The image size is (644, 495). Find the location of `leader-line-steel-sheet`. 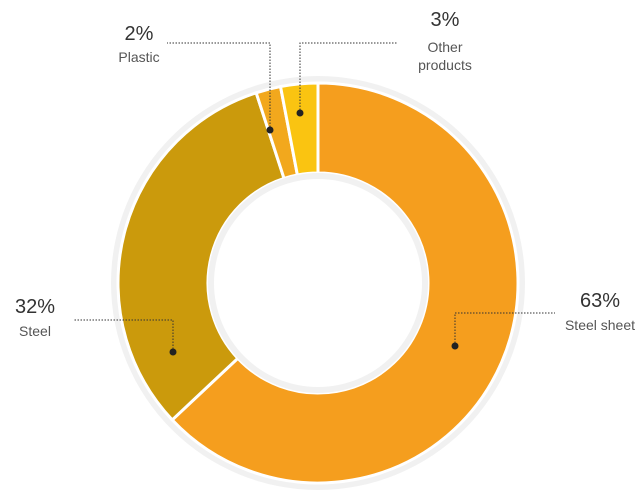

leader-line-steel-sheet is located at coordinates (504, 329).